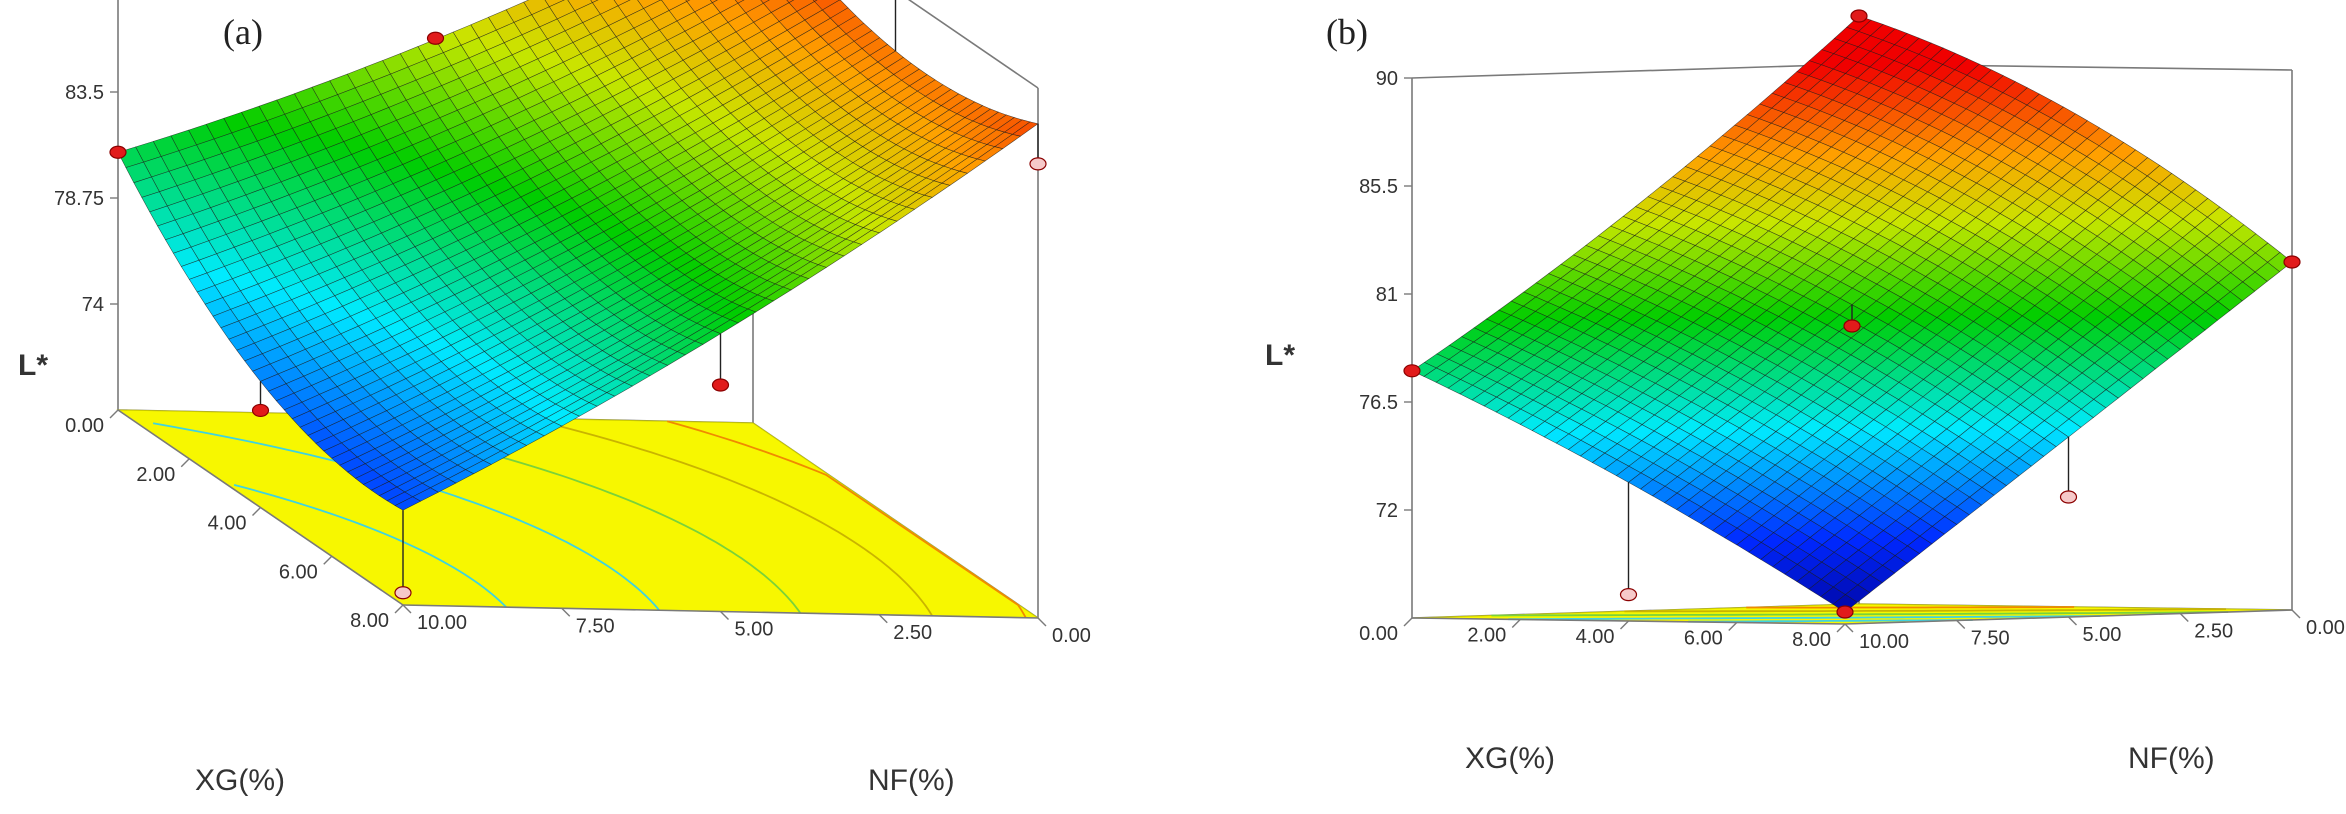 This screenshot has width=2346, height=814. I want to click on z-tick-label: 74, so click(93, 305).